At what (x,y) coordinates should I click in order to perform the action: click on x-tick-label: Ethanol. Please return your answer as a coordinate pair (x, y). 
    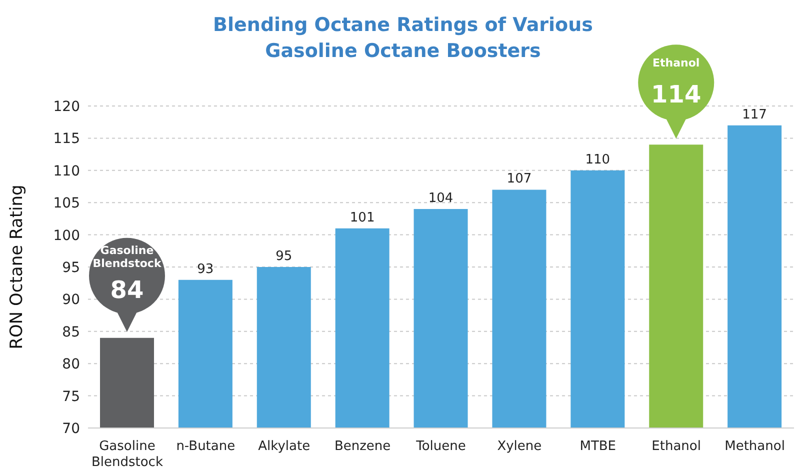
    Looking at the image, I should click on (676, 446).